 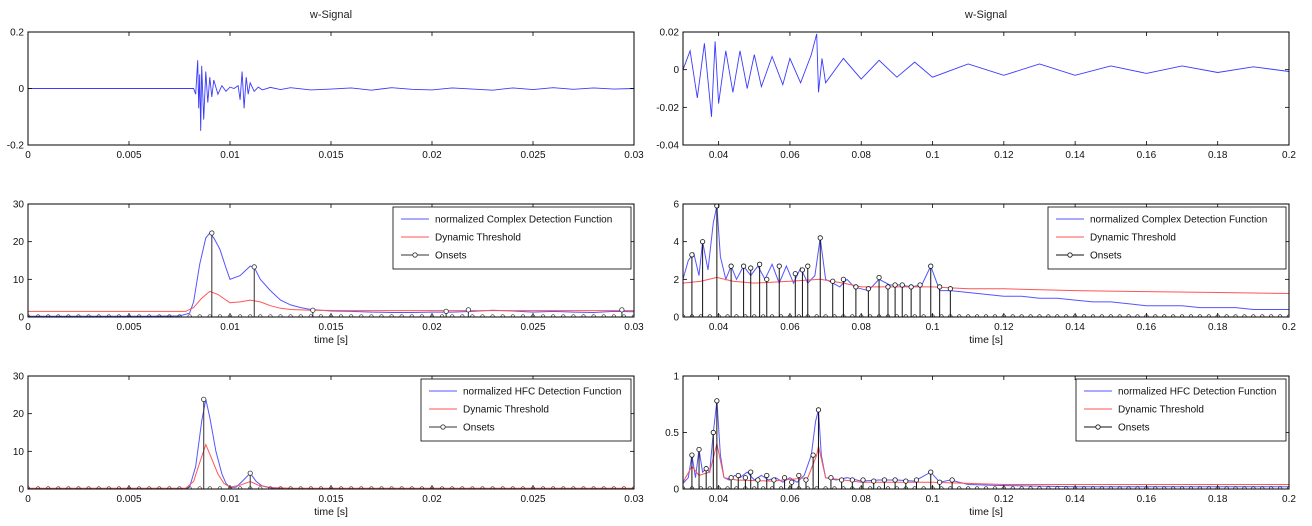 I want to click on legend-label: normalized HFC Detection Function, so click(x=542, y=392).